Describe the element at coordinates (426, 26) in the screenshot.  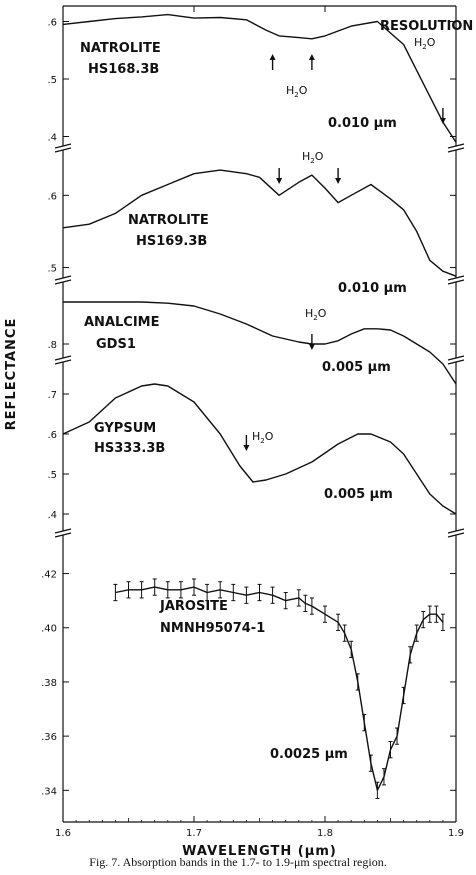
I see `resolution-header: RESOLUTION` at that location.